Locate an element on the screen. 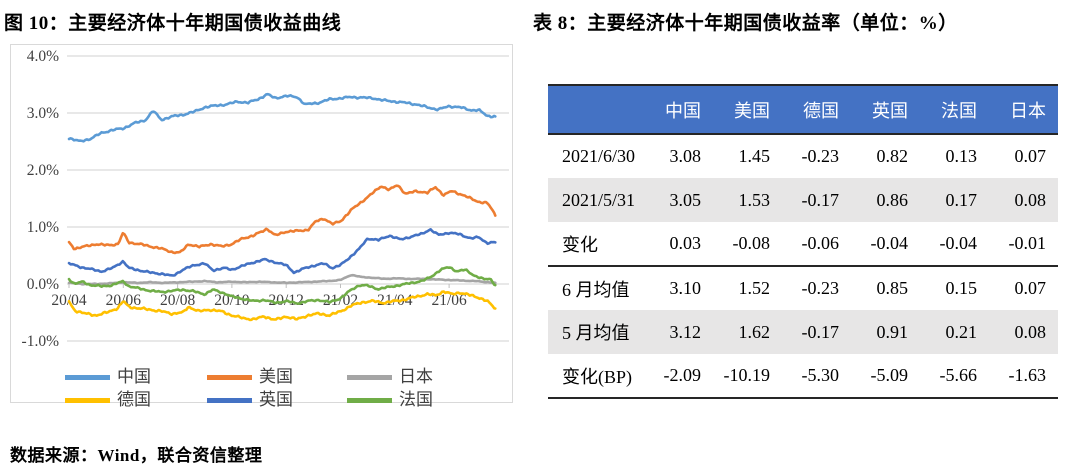  legend-item-法国: 法国 is located at coordinates (390, 400).